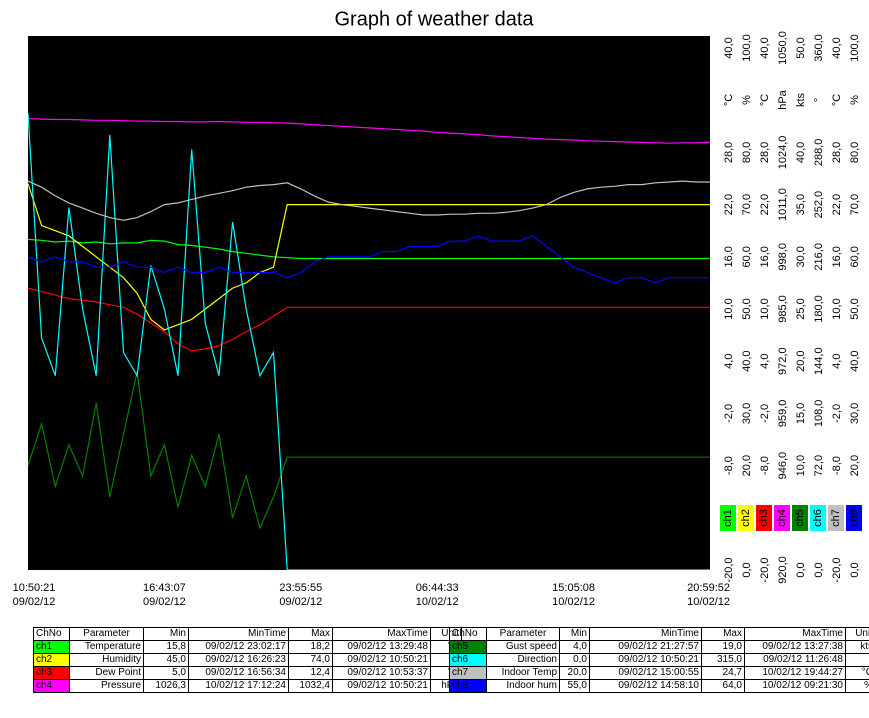  Describe the element at coordinates (523, 660) in the screenshot. I see `table-cell: Direction` at that location.